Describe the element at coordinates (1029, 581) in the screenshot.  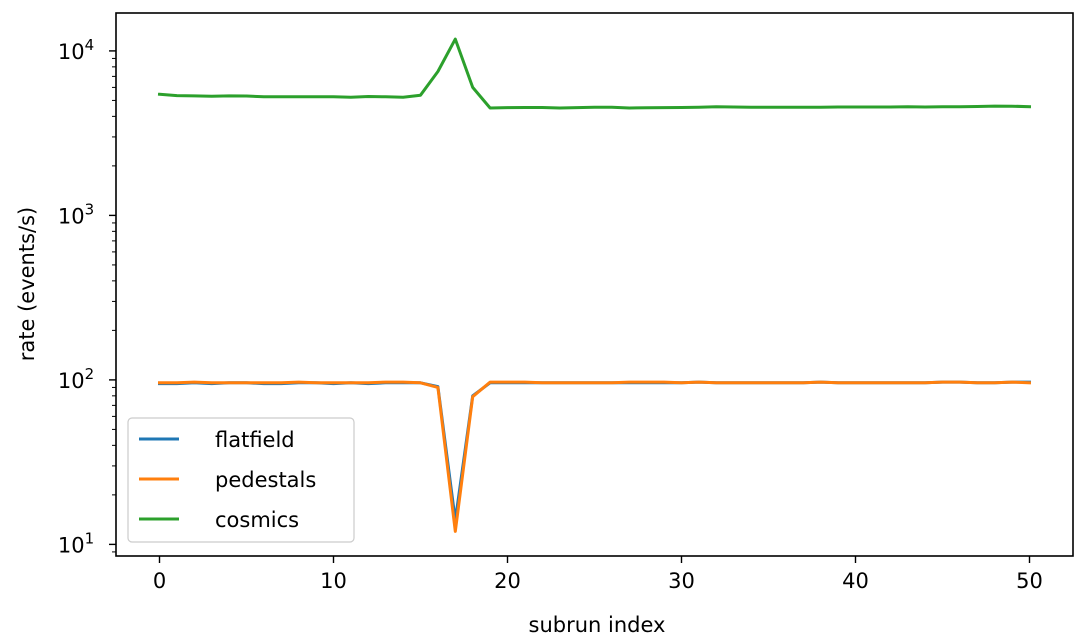
I see `x-tick-label: 50` at that location.